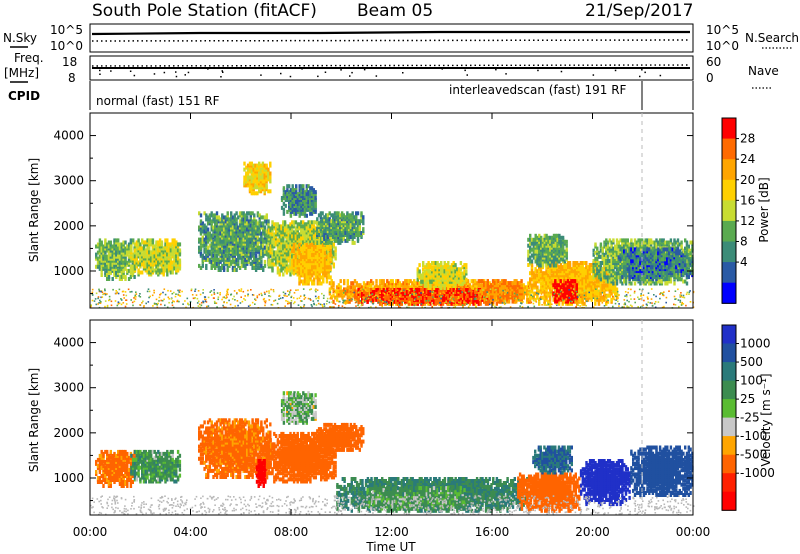 The height and width of the screenshot is (554, 800). I want to click on cpid-mode-interleaved: interleavedscan (fast) 191 RF, so click(538, 90).